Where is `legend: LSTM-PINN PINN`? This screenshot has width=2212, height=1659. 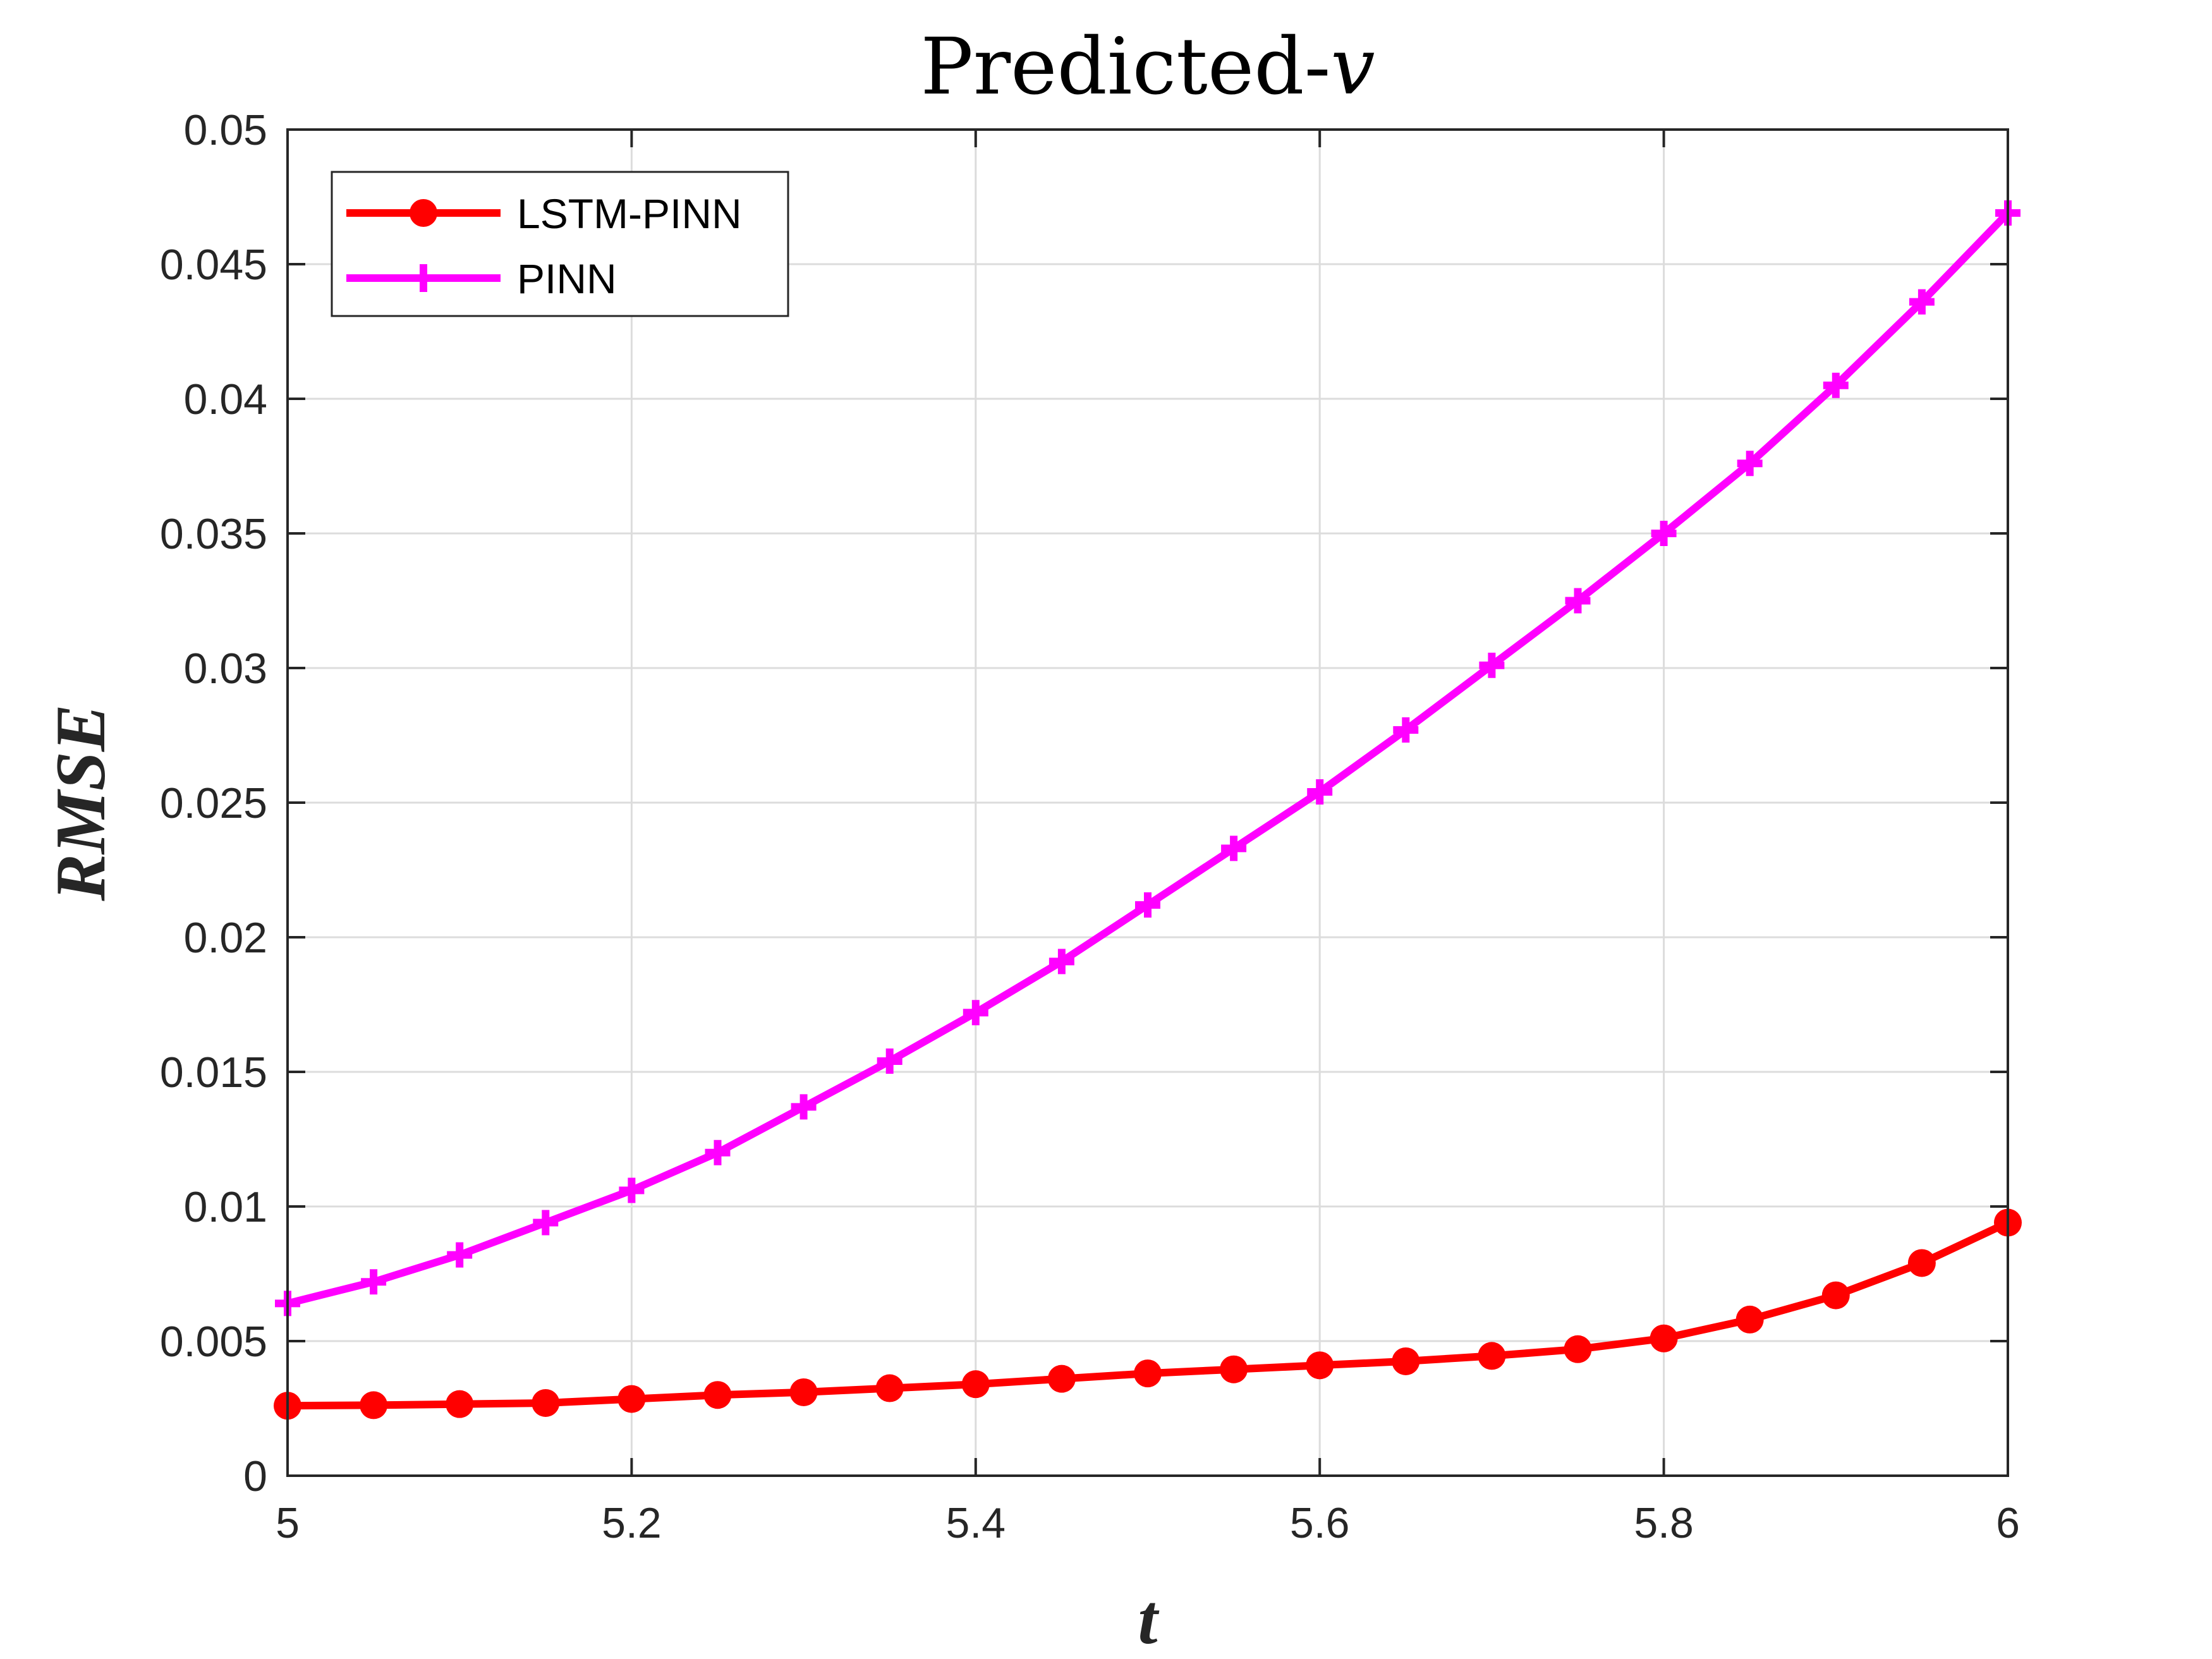
legend: LSTM-PINN PINN is located at coordinates (560, 244).